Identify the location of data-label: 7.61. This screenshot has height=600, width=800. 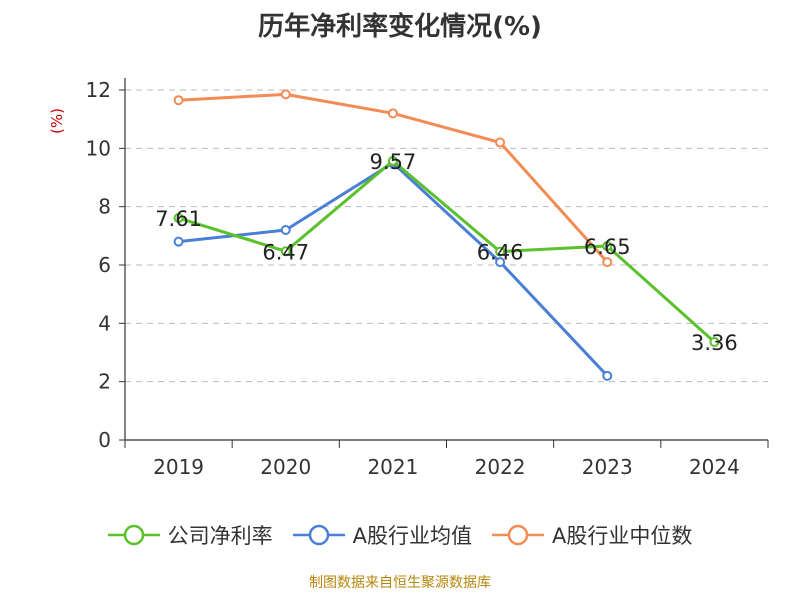
(178, 219).